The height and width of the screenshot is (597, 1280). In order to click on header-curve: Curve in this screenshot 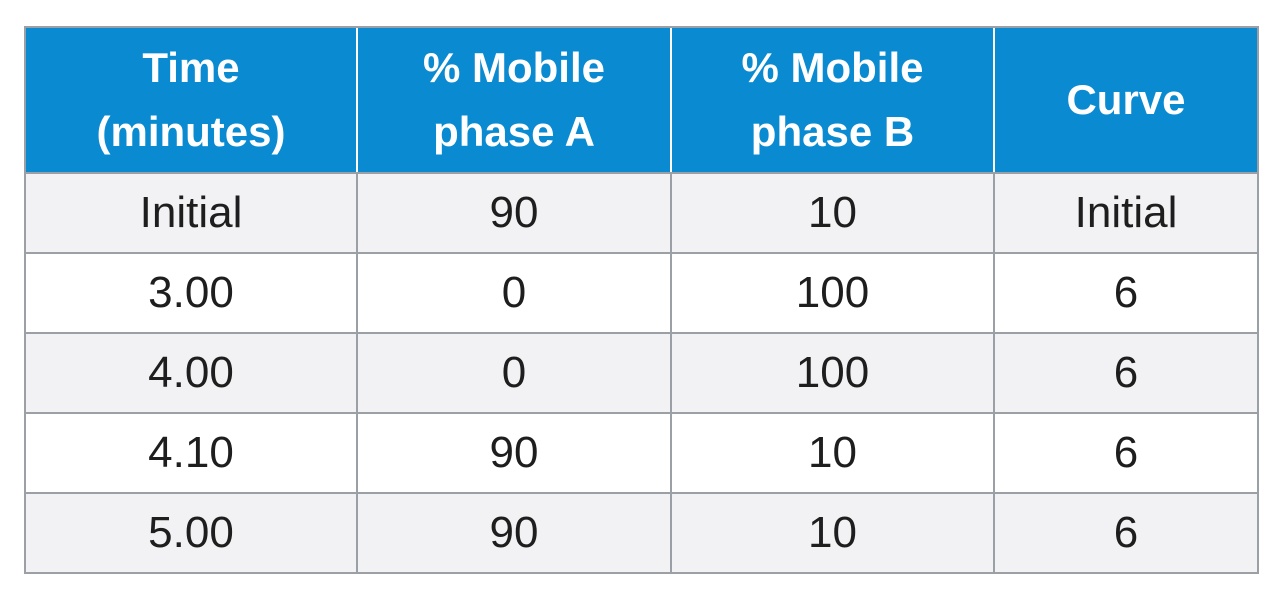, I will do `click(1126, 100)`.